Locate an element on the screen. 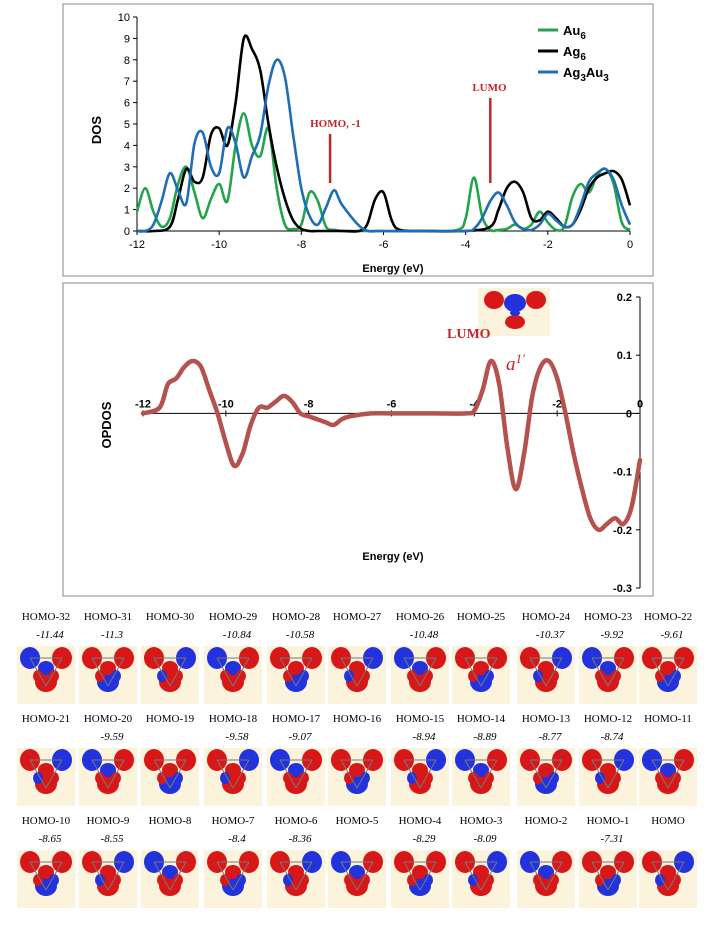 This screenshot has height=925, width=715. orbital-energy: -11.44 is located at coordinates (50, 635).